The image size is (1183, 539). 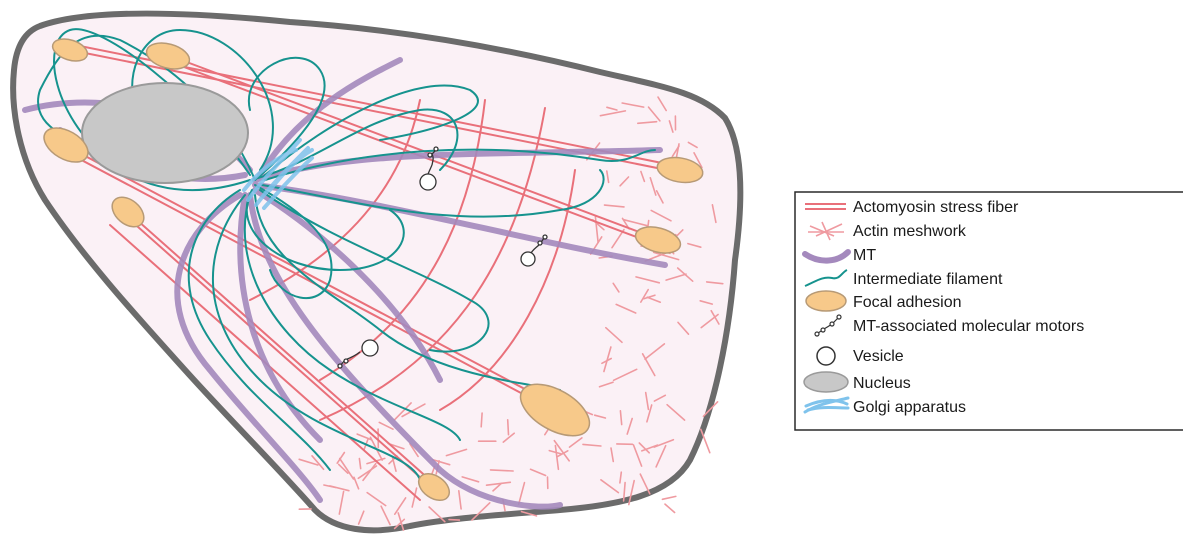 I want to click on legend-label-golgi: Golgi apparatus, so click(x=909, y=407).